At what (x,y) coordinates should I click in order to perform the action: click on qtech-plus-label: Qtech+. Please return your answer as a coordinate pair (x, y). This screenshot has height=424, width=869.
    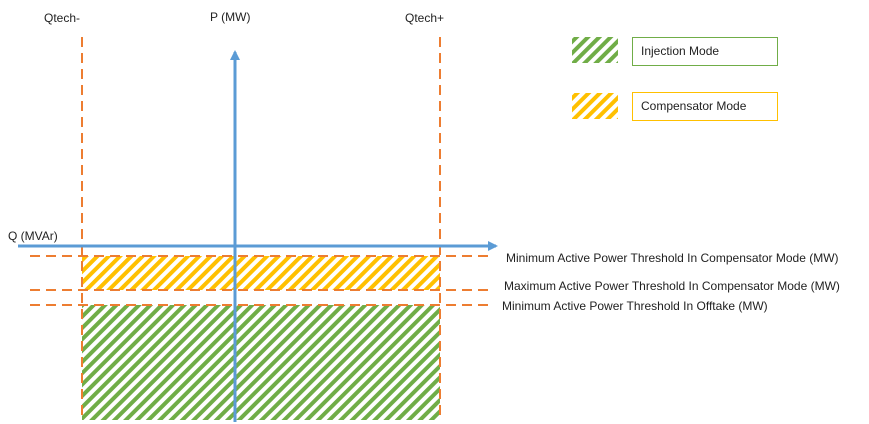
    Looking at the image, I should click on (425, 18).